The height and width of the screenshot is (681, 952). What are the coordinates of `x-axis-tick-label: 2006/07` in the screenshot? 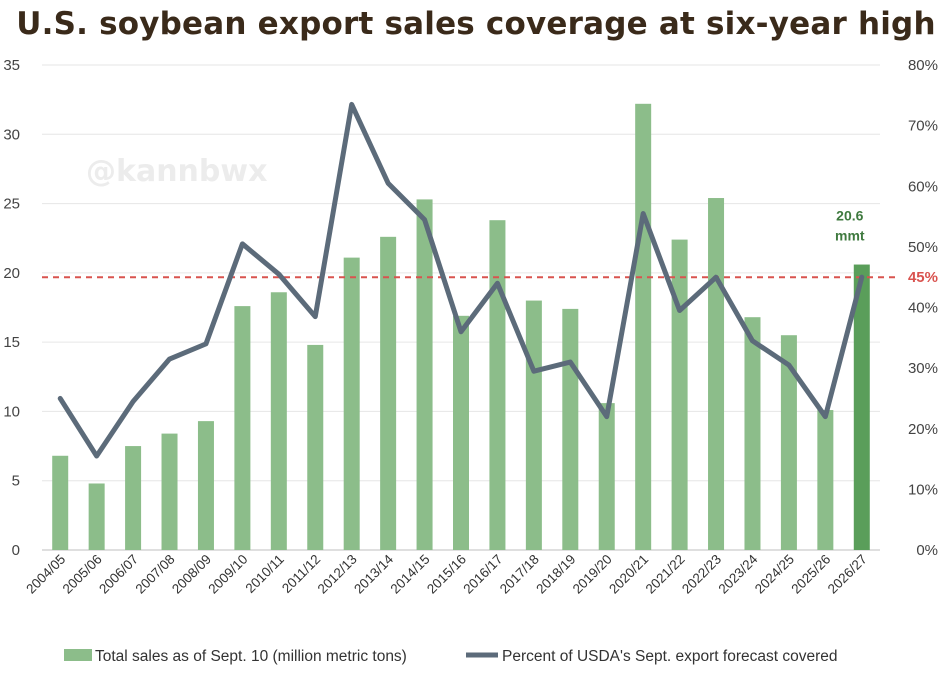 It's located at (118, 574).